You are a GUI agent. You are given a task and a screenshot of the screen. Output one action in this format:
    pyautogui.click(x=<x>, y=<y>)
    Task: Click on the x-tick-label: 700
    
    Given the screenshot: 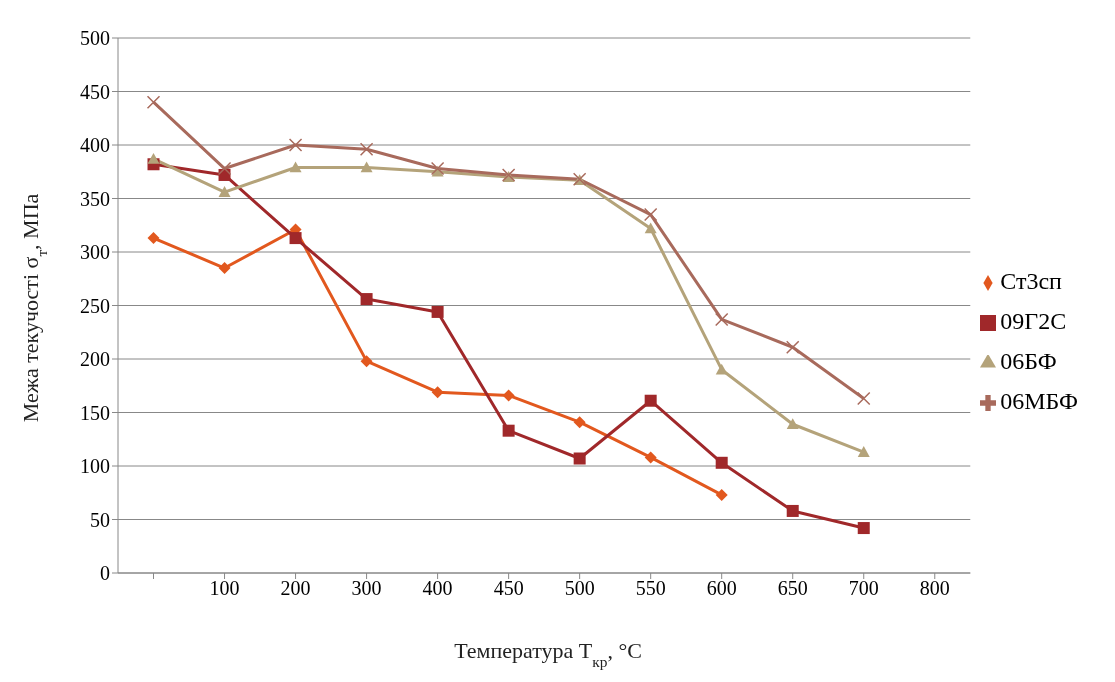 What is the action you would take?
    pyautogui.click(x=863, y=588)
    